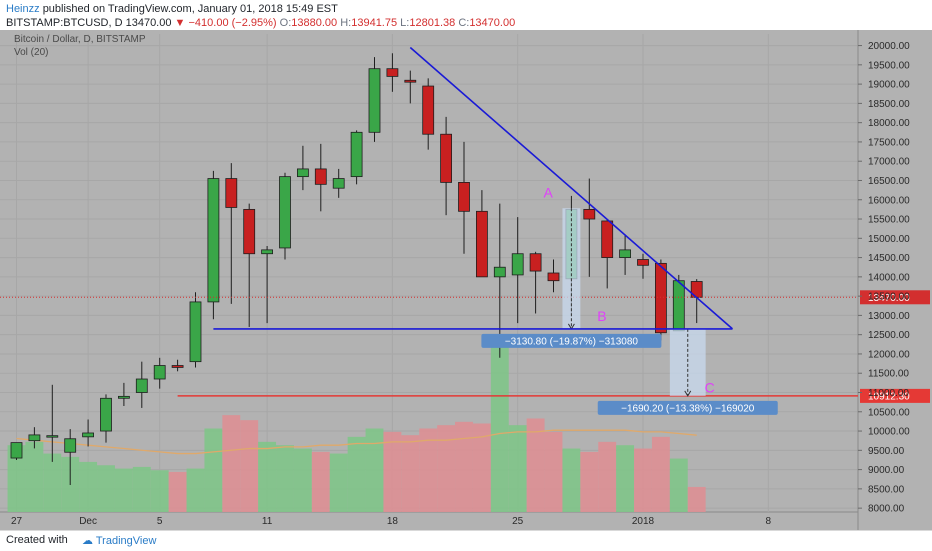  I want to click on price-tick-label: 16500.00, so click(889, 181).